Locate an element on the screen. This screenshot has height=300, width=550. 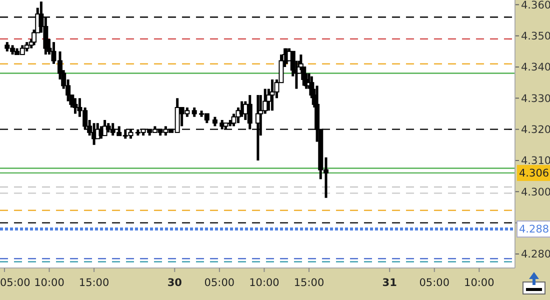
x-tick-label: 30 is located at coordinates (174, 283).